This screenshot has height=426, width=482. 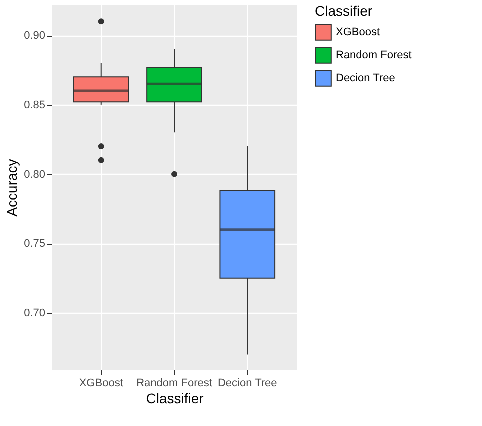 I want to click on legend-label: Decion Tree, so click(x=366, y=78).